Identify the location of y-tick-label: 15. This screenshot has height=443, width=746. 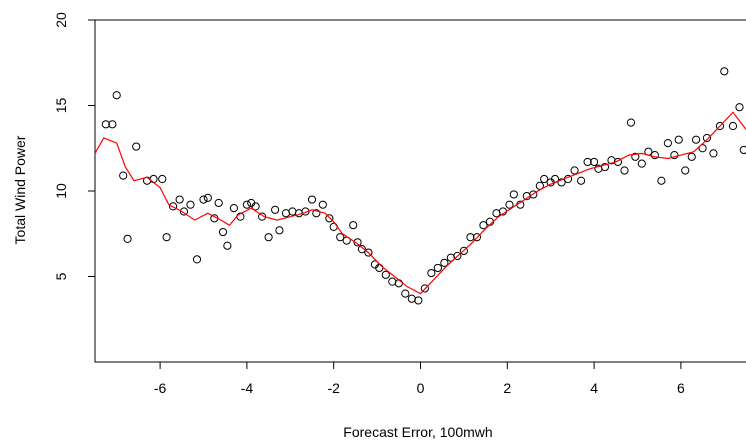
(61, 106).